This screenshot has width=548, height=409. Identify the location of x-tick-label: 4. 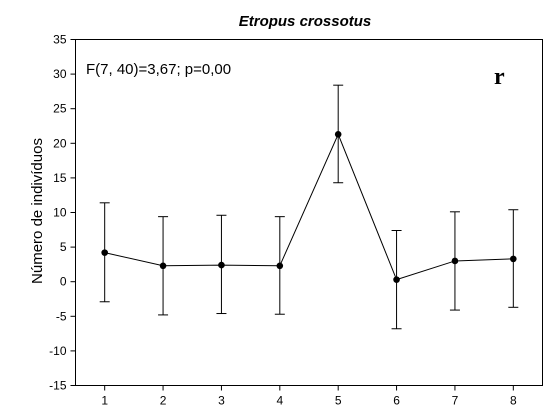
(279, 401).